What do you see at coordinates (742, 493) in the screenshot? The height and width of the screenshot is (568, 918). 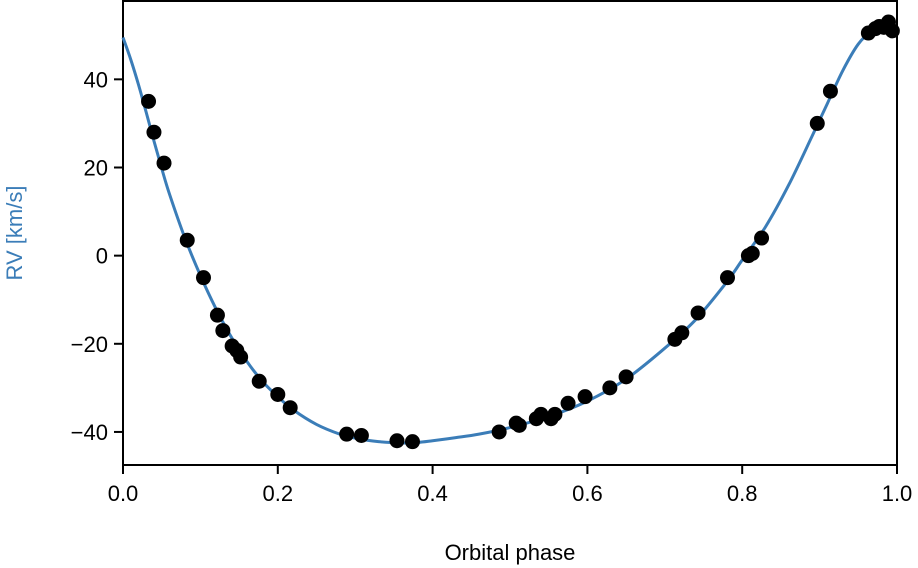 I see `x-tick-label: 0.8` at bounding box center [742, 493].